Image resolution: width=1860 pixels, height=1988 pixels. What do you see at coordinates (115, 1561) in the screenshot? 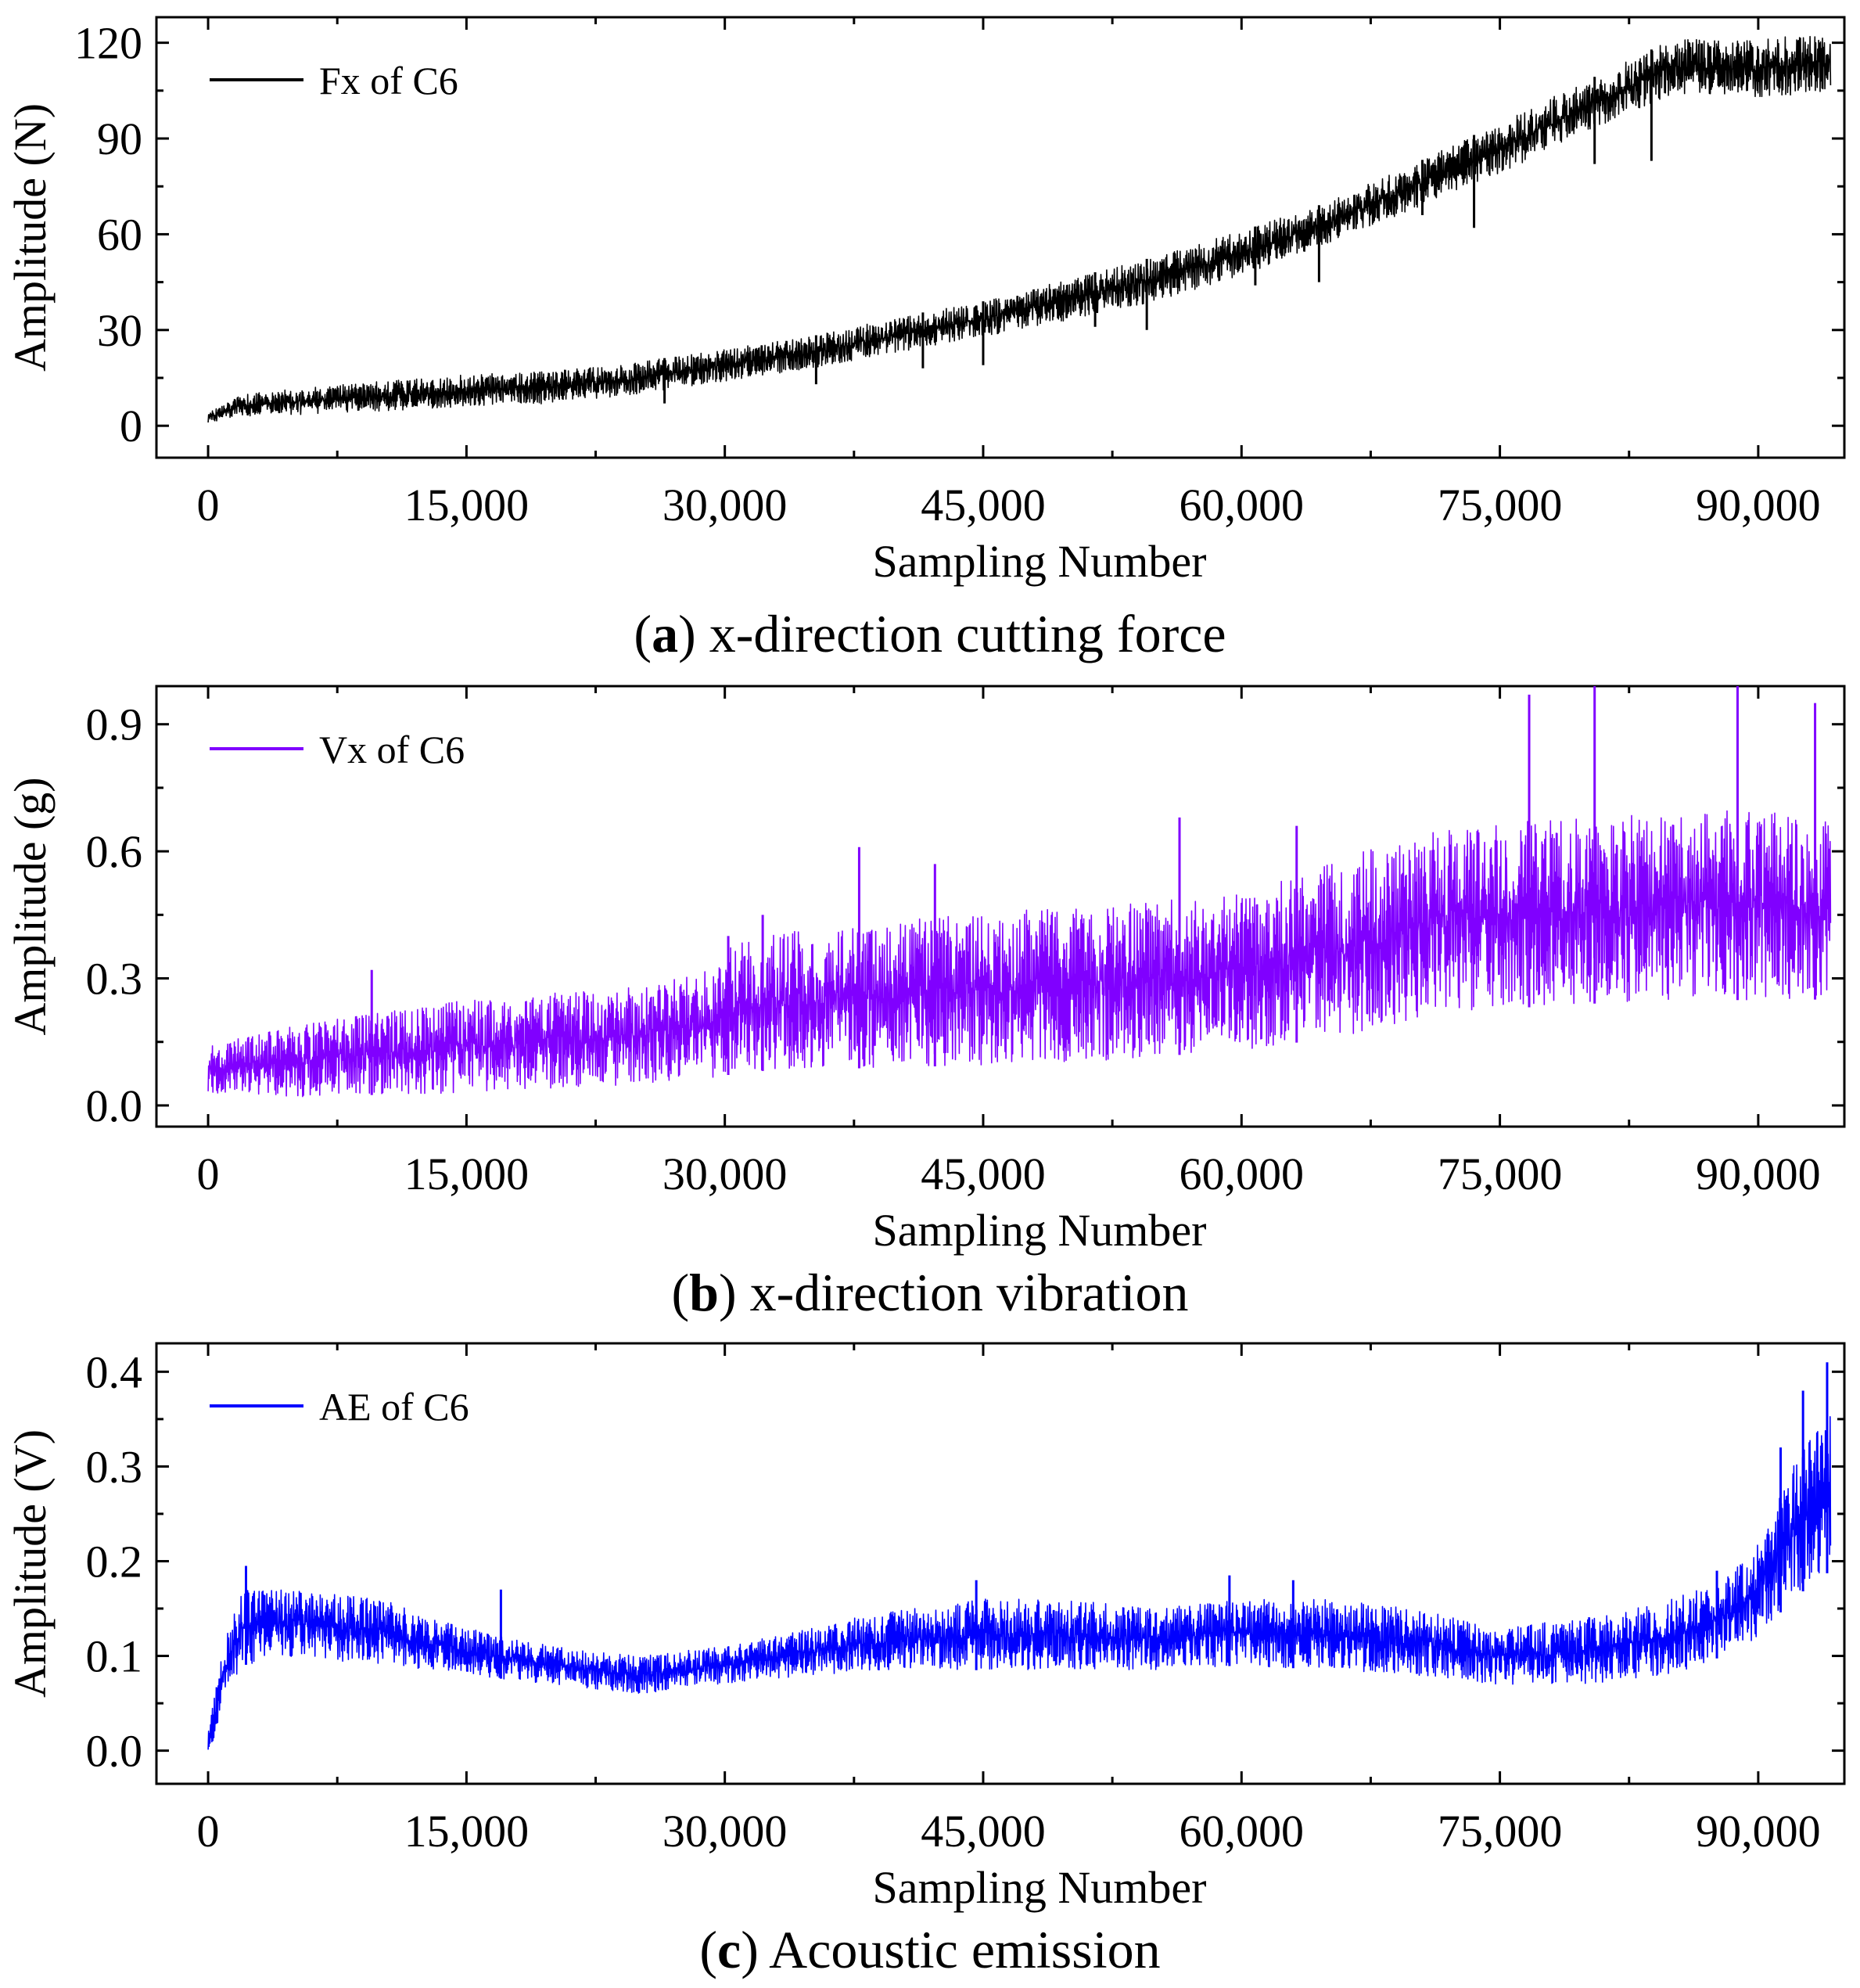
I see `y-tick-label: 0.2` at bounding box center [115, 1561].